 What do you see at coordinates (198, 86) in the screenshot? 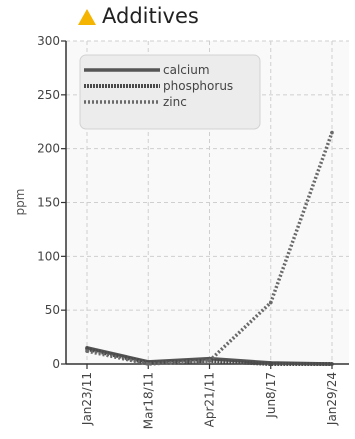
I see `legend-label-phosphorus: phosphorus` at bounding box center [198, 86].